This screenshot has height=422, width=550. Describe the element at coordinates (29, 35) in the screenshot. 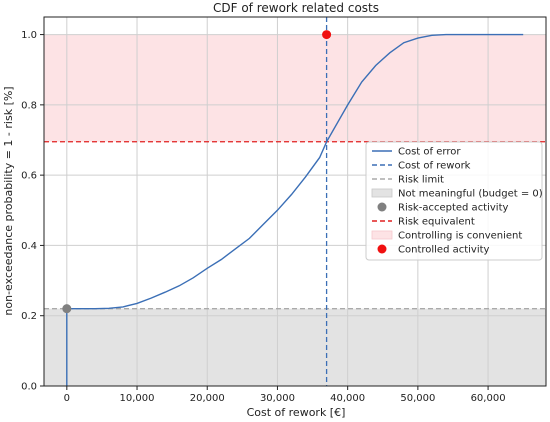

I see `y-tick-label: 1.0` at that location.